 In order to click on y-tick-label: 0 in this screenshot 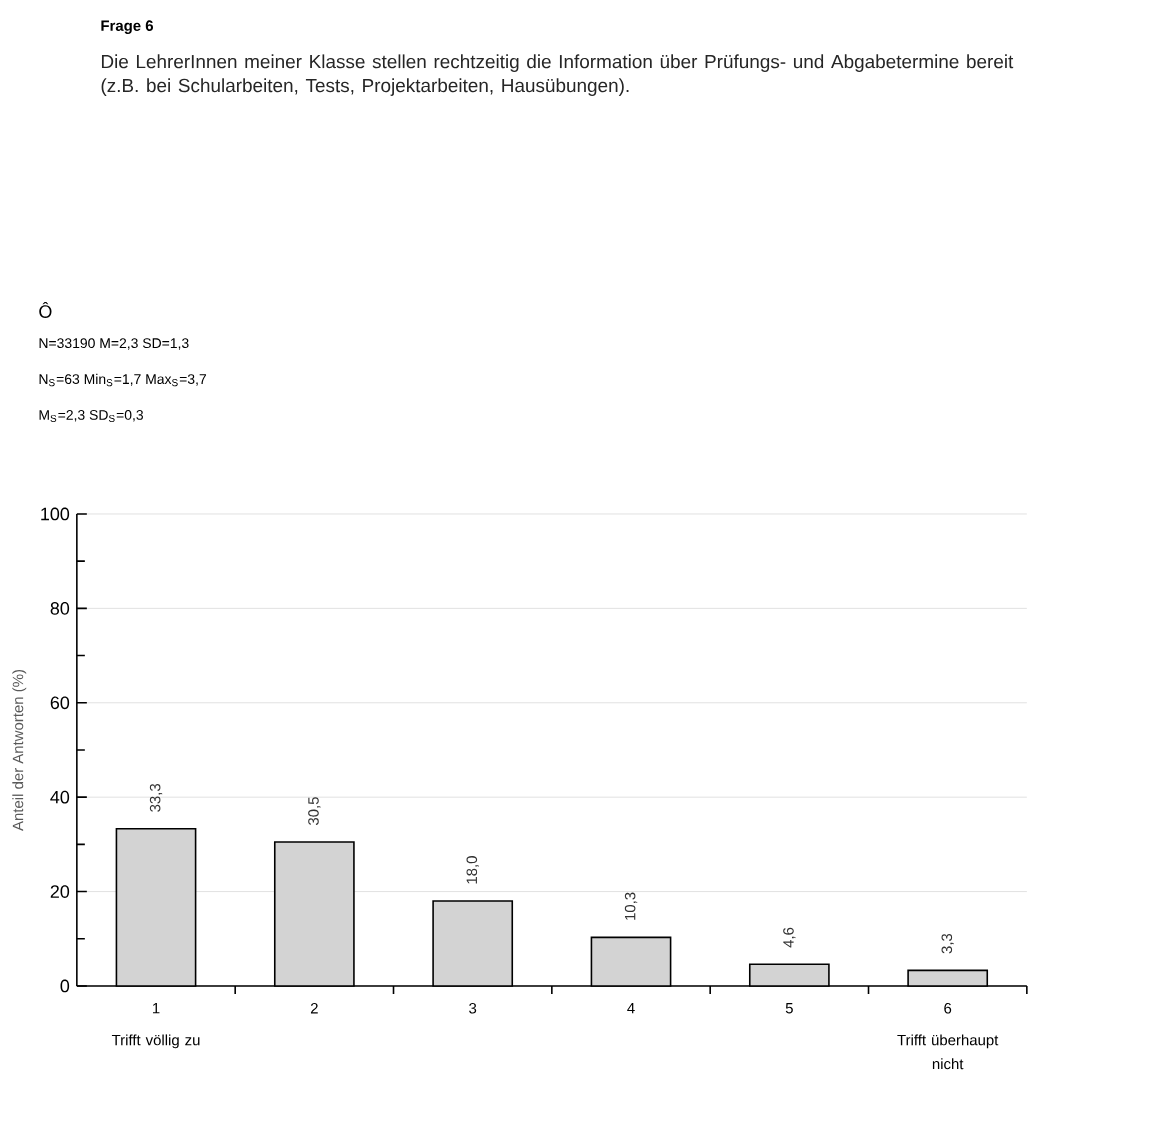, I will do `click(65, 986)`.